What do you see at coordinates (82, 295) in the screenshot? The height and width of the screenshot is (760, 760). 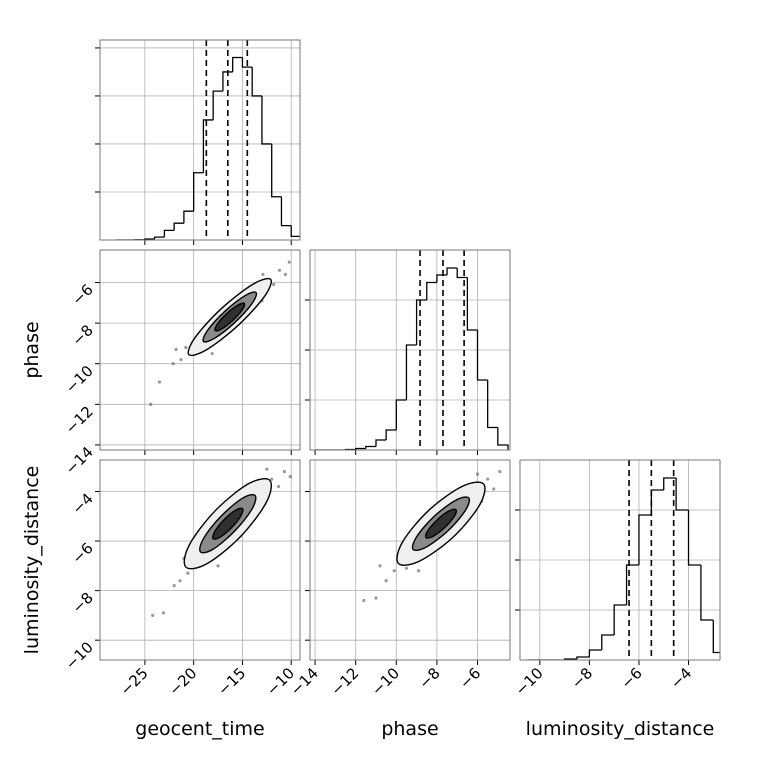 I see `y-tick-label: −6` at bounding box center [82, 295].